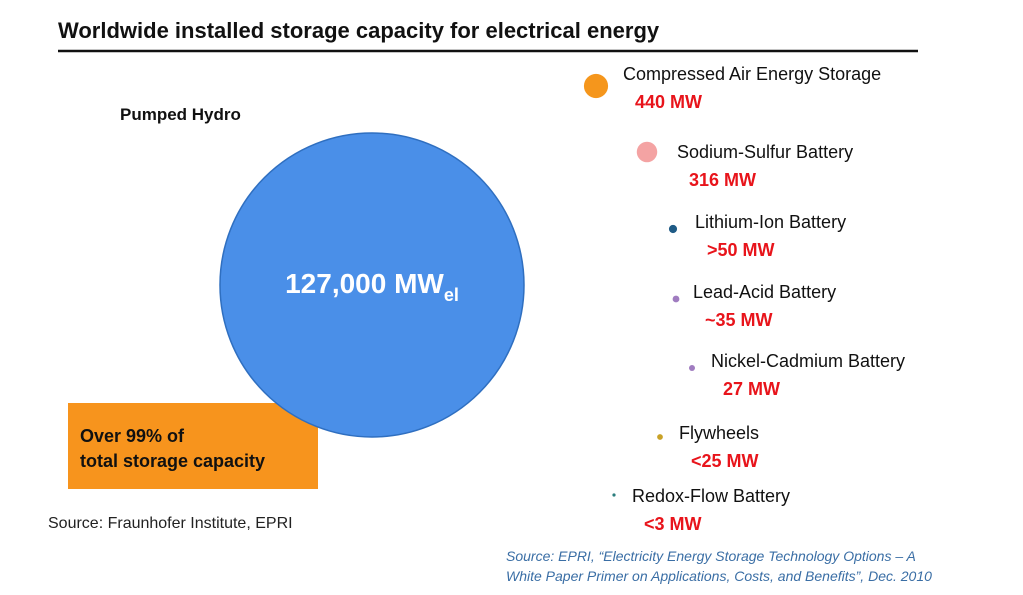 This screenshot has width=1023, height=595. I want to click on value-label: <25 MW, so click(725, 461).